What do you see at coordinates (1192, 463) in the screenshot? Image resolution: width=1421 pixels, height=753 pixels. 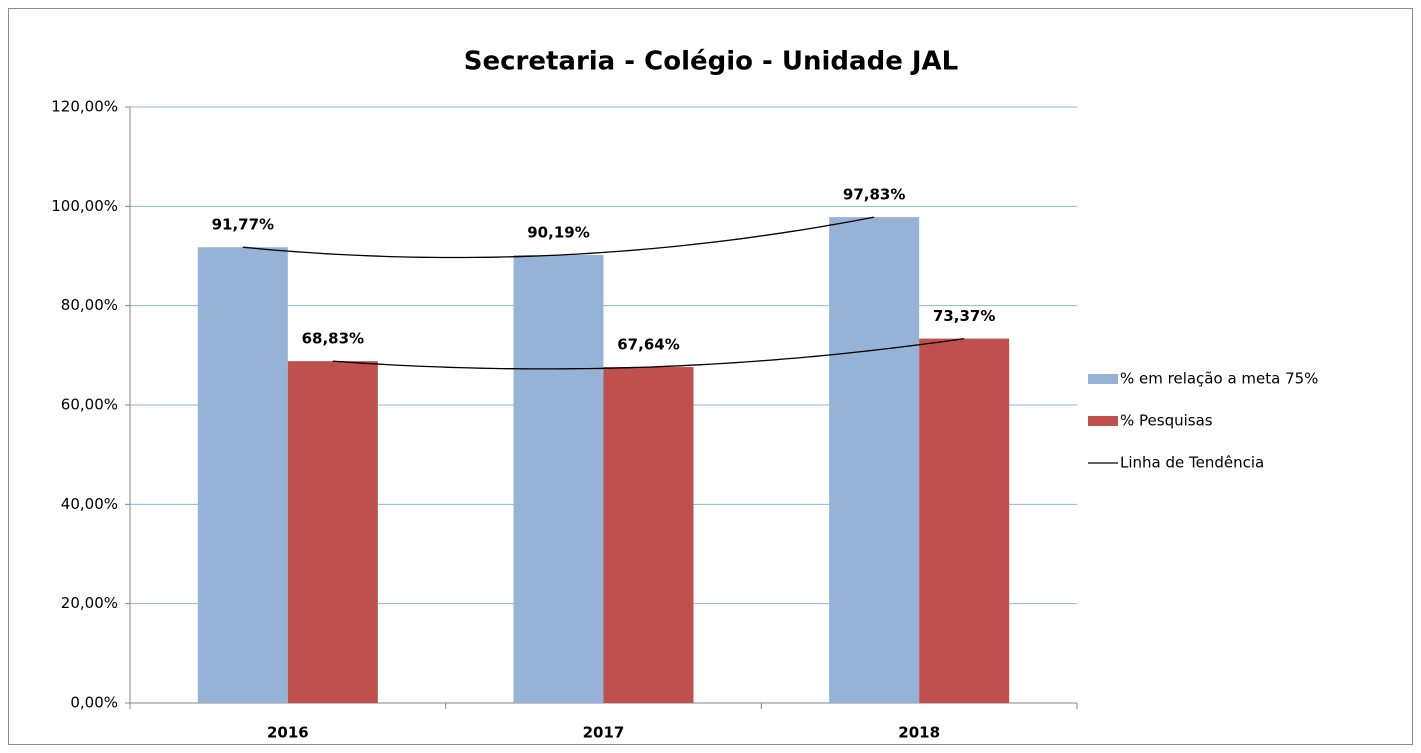 I see `legend-label: Linha de Tendência` at bounding box center [1192, 463].